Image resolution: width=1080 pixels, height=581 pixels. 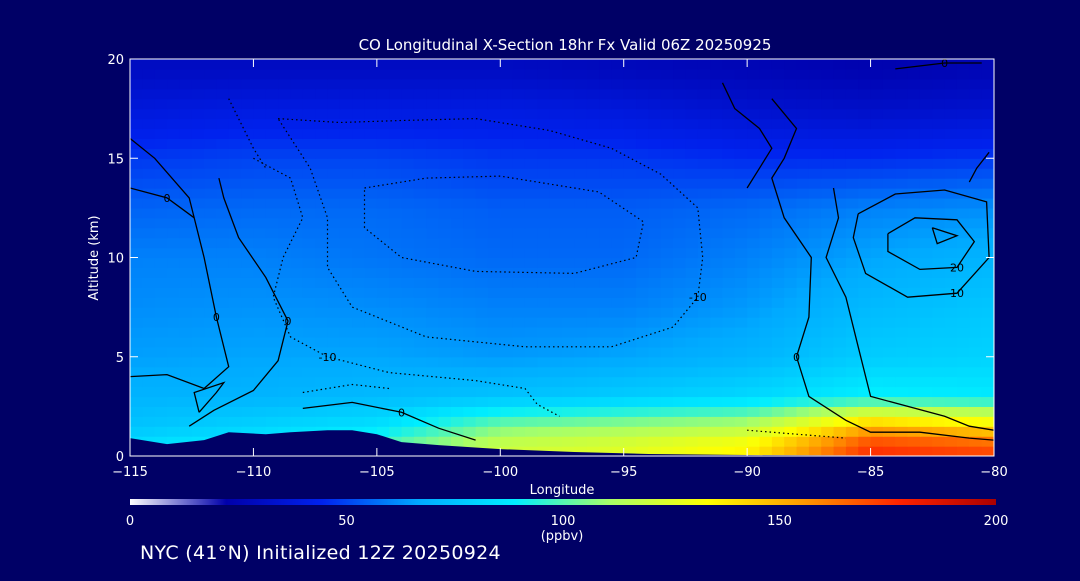 What do you see at coordinates (698, 297) in the screenshot?
I see `contour-label: -10` at bounding box center [698, 297].